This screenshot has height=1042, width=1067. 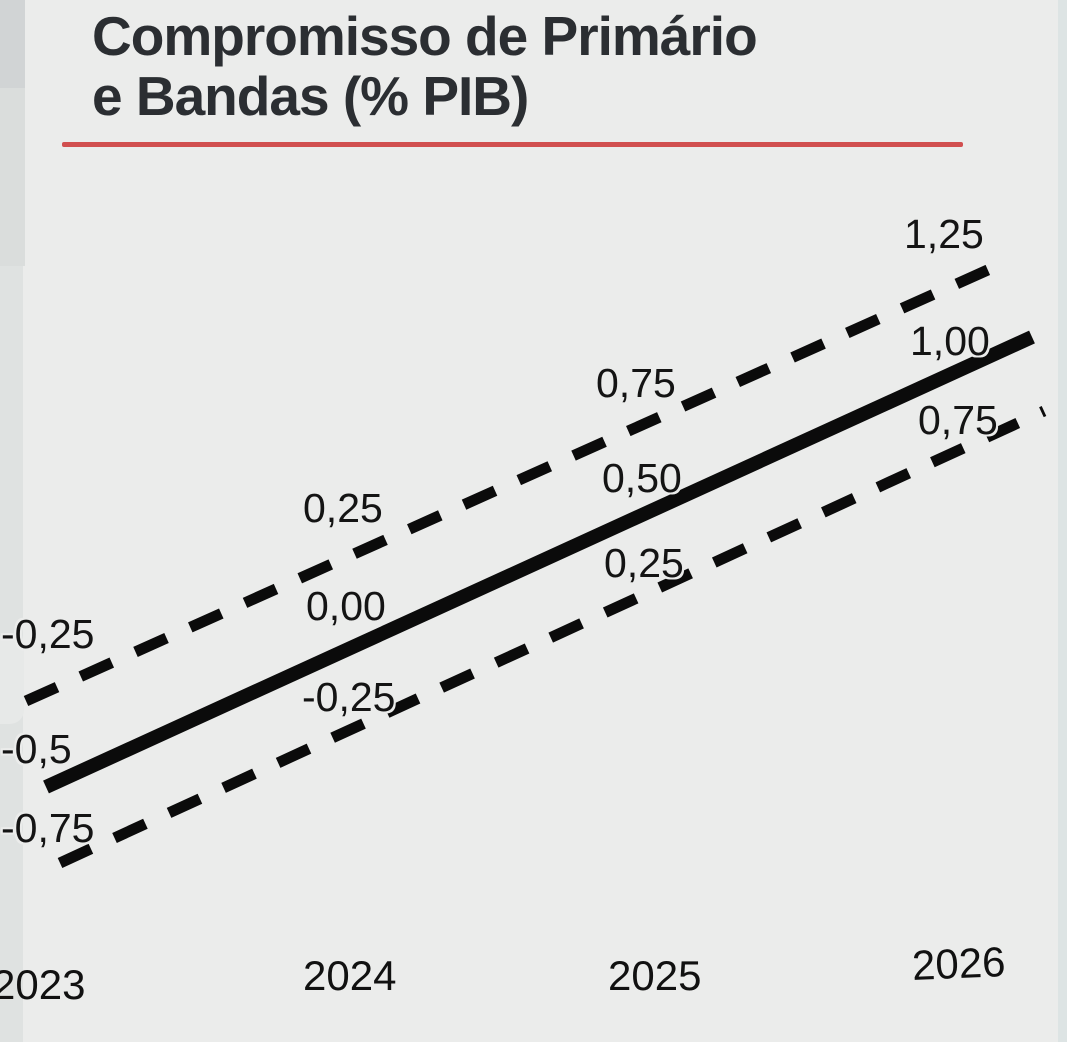 I want to click on value-label-lower-2024: -0,25, so click(x=349, y=697).